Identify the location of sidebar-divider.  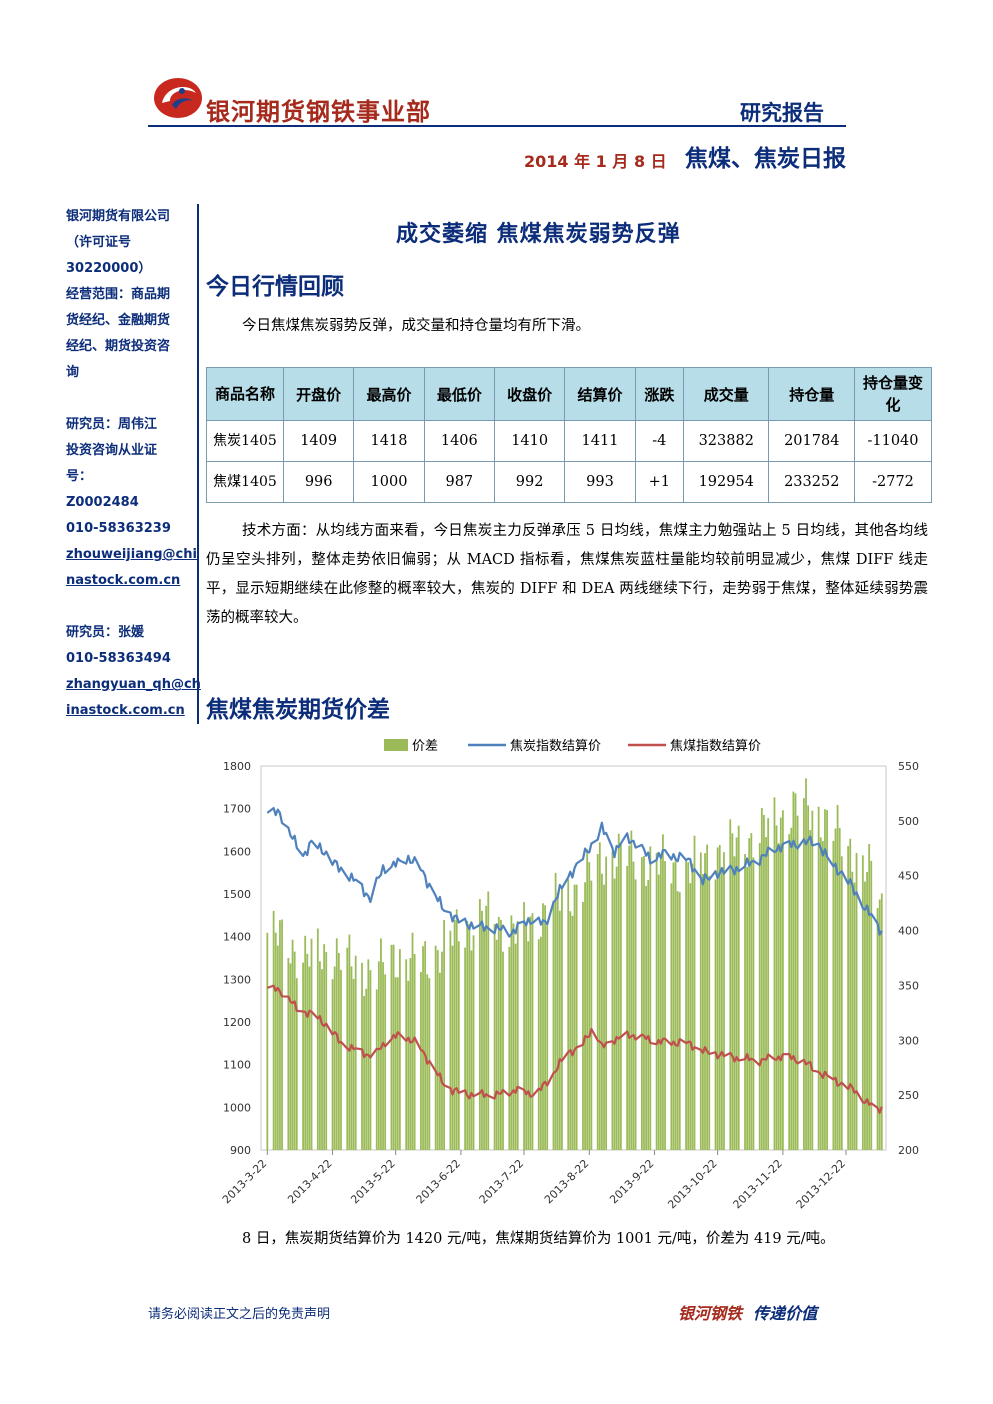
(198, 464).